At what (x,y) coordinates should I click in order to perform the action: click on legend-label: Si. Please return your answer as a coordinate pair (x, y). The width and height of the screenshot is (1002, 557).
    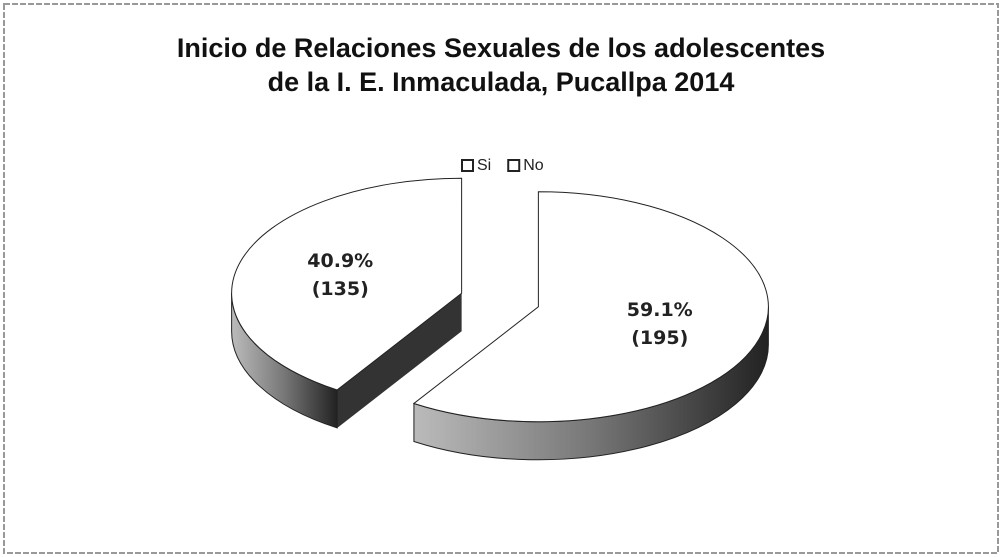
    Looking at the image, I should click on (484, 165).